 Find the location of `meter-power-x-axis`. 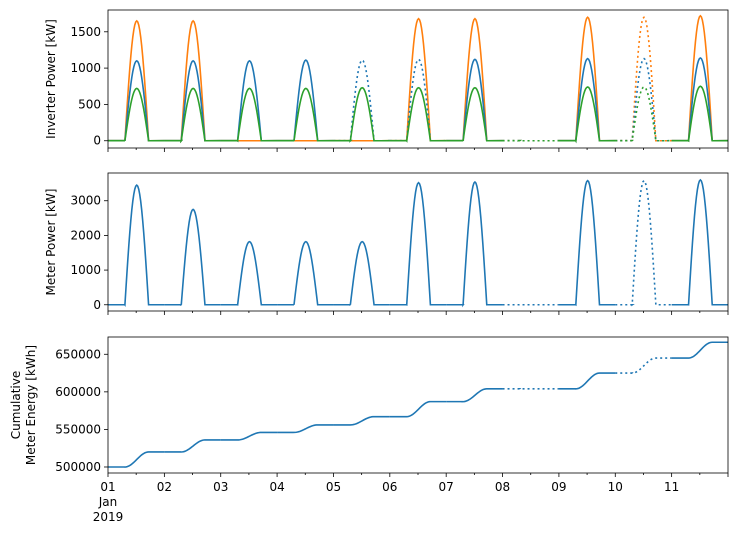

meter-power-x-axis is located at coordinates (418, 313).